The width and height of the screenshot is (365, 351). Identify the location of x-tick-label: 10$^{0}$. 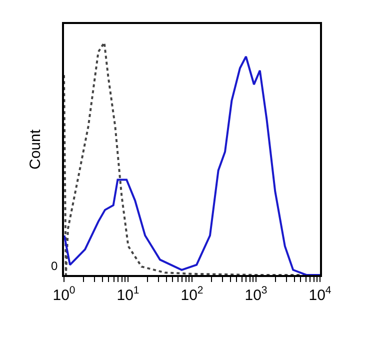
(64, 294).